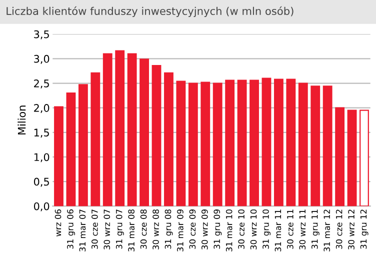 The height and width of the screenshot is (273, 376). I want to click on x-tick-label: 31 gru 12, so click(364, 229).